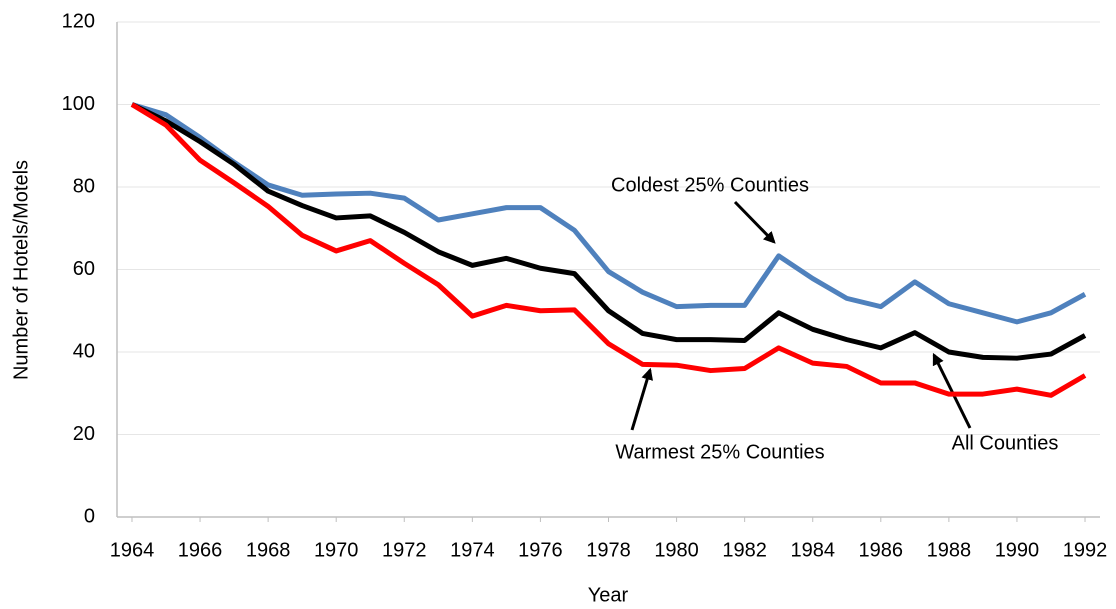  Describe the element at coordinates (1005, 443) in the screenshot. I see `series-label: All Counties` at that location.